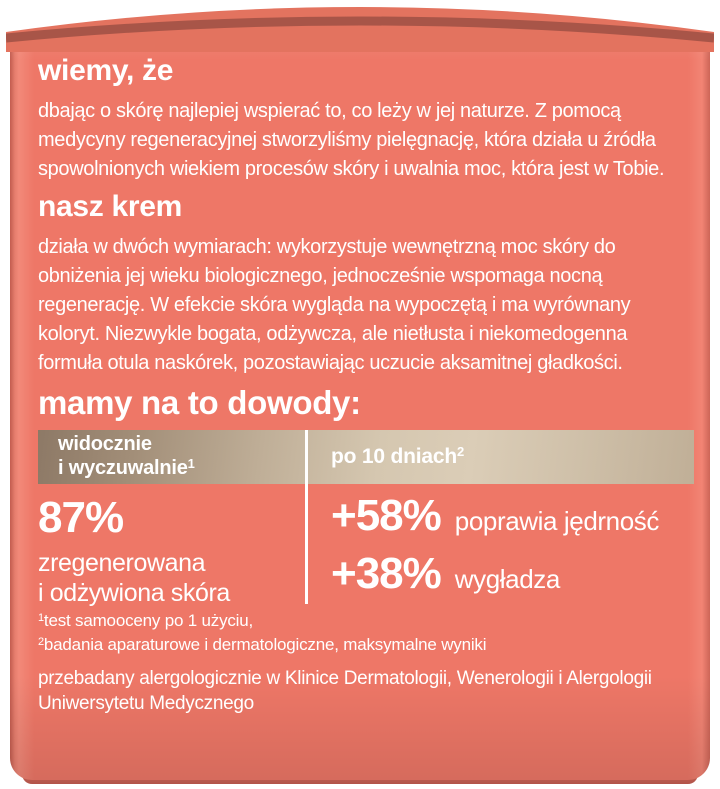 Image resolution: width=720 pixels, height=789 pixels. I want to click on stat-left-column: 87% zregenerowana i odżywiona skóra, so click(171, 546).